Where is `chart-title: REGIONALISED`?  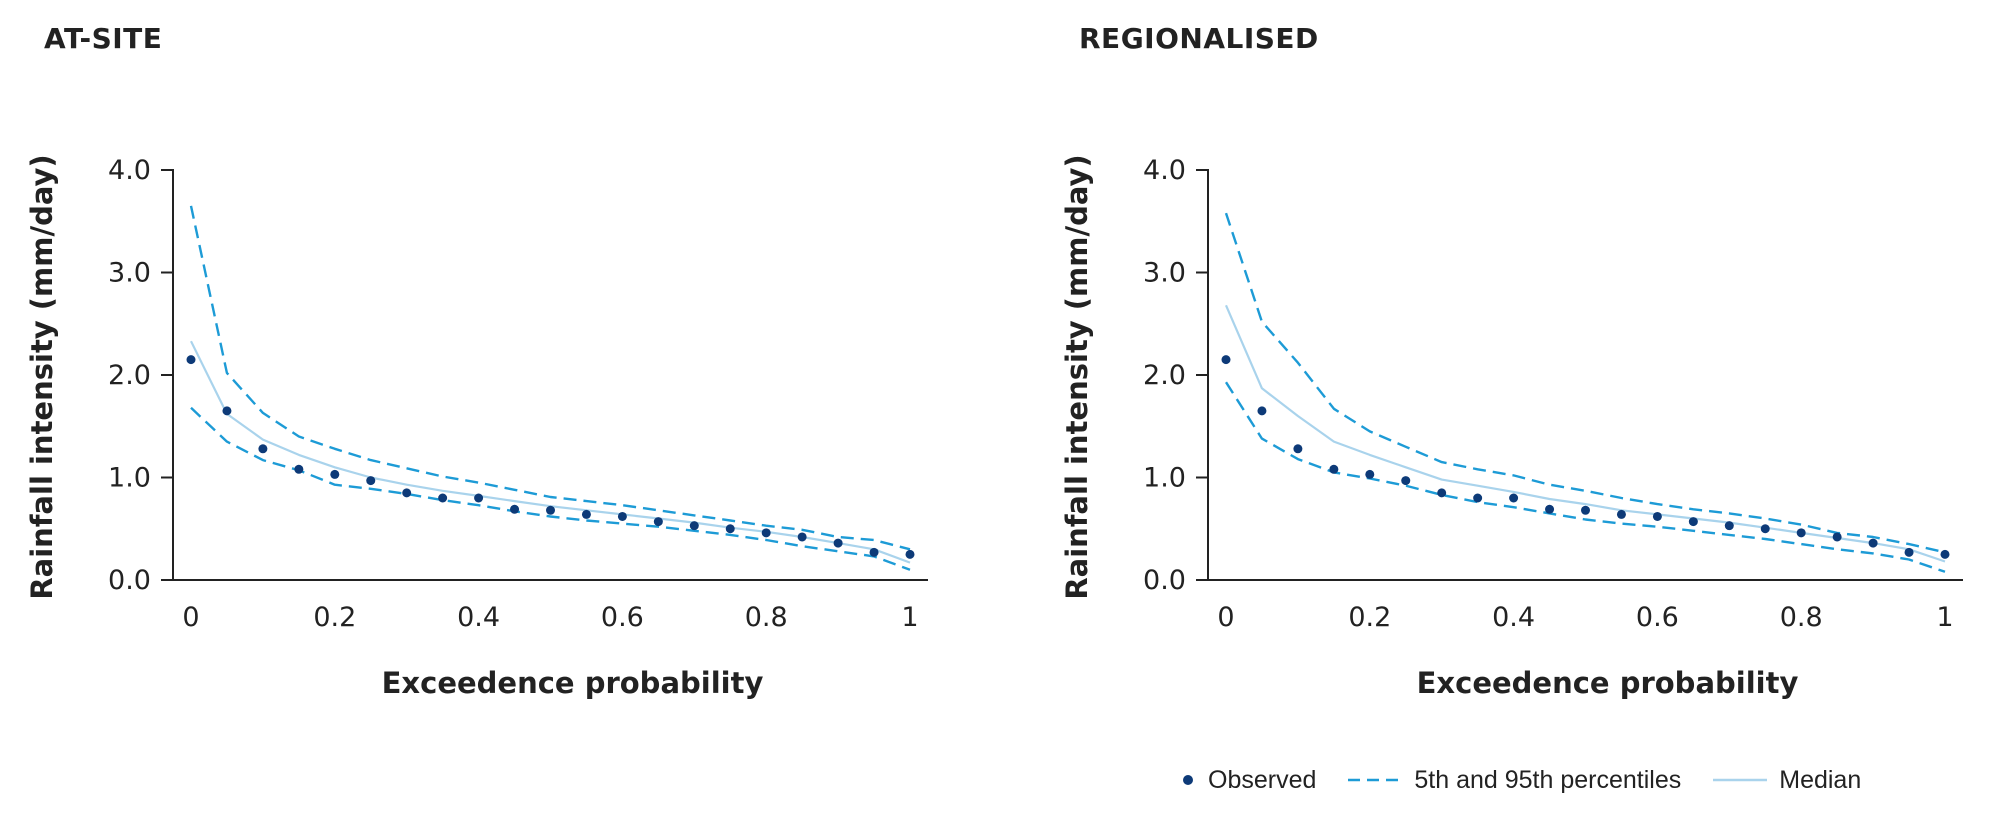 chart-title: REGIONALISED is located at coordinates (1199, 38).